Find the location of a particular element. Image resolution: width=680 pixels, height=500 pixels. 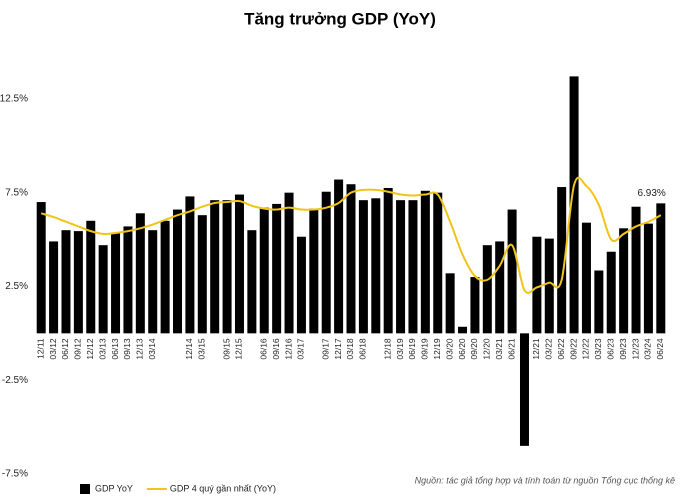

x-tick-label: 06/22 is located at coordinates (561, 349).